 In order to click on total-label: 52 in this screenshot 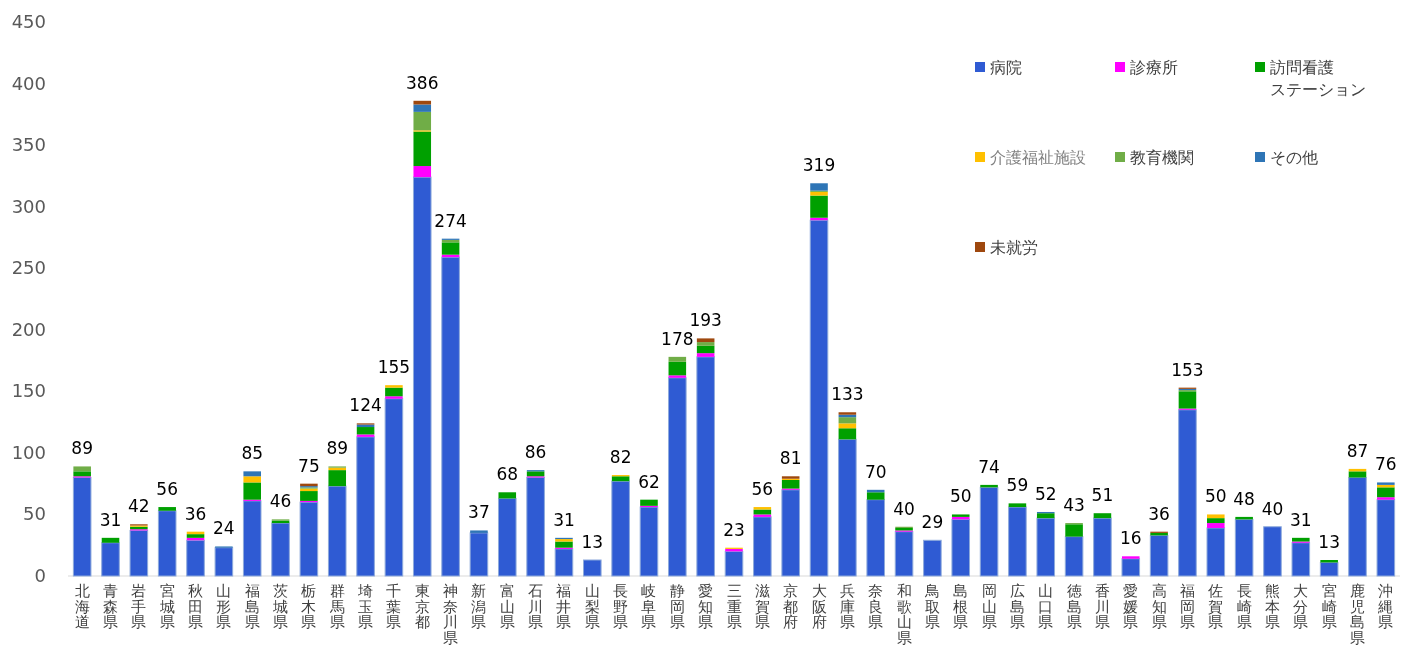, I will do `click(1045, 493)`.